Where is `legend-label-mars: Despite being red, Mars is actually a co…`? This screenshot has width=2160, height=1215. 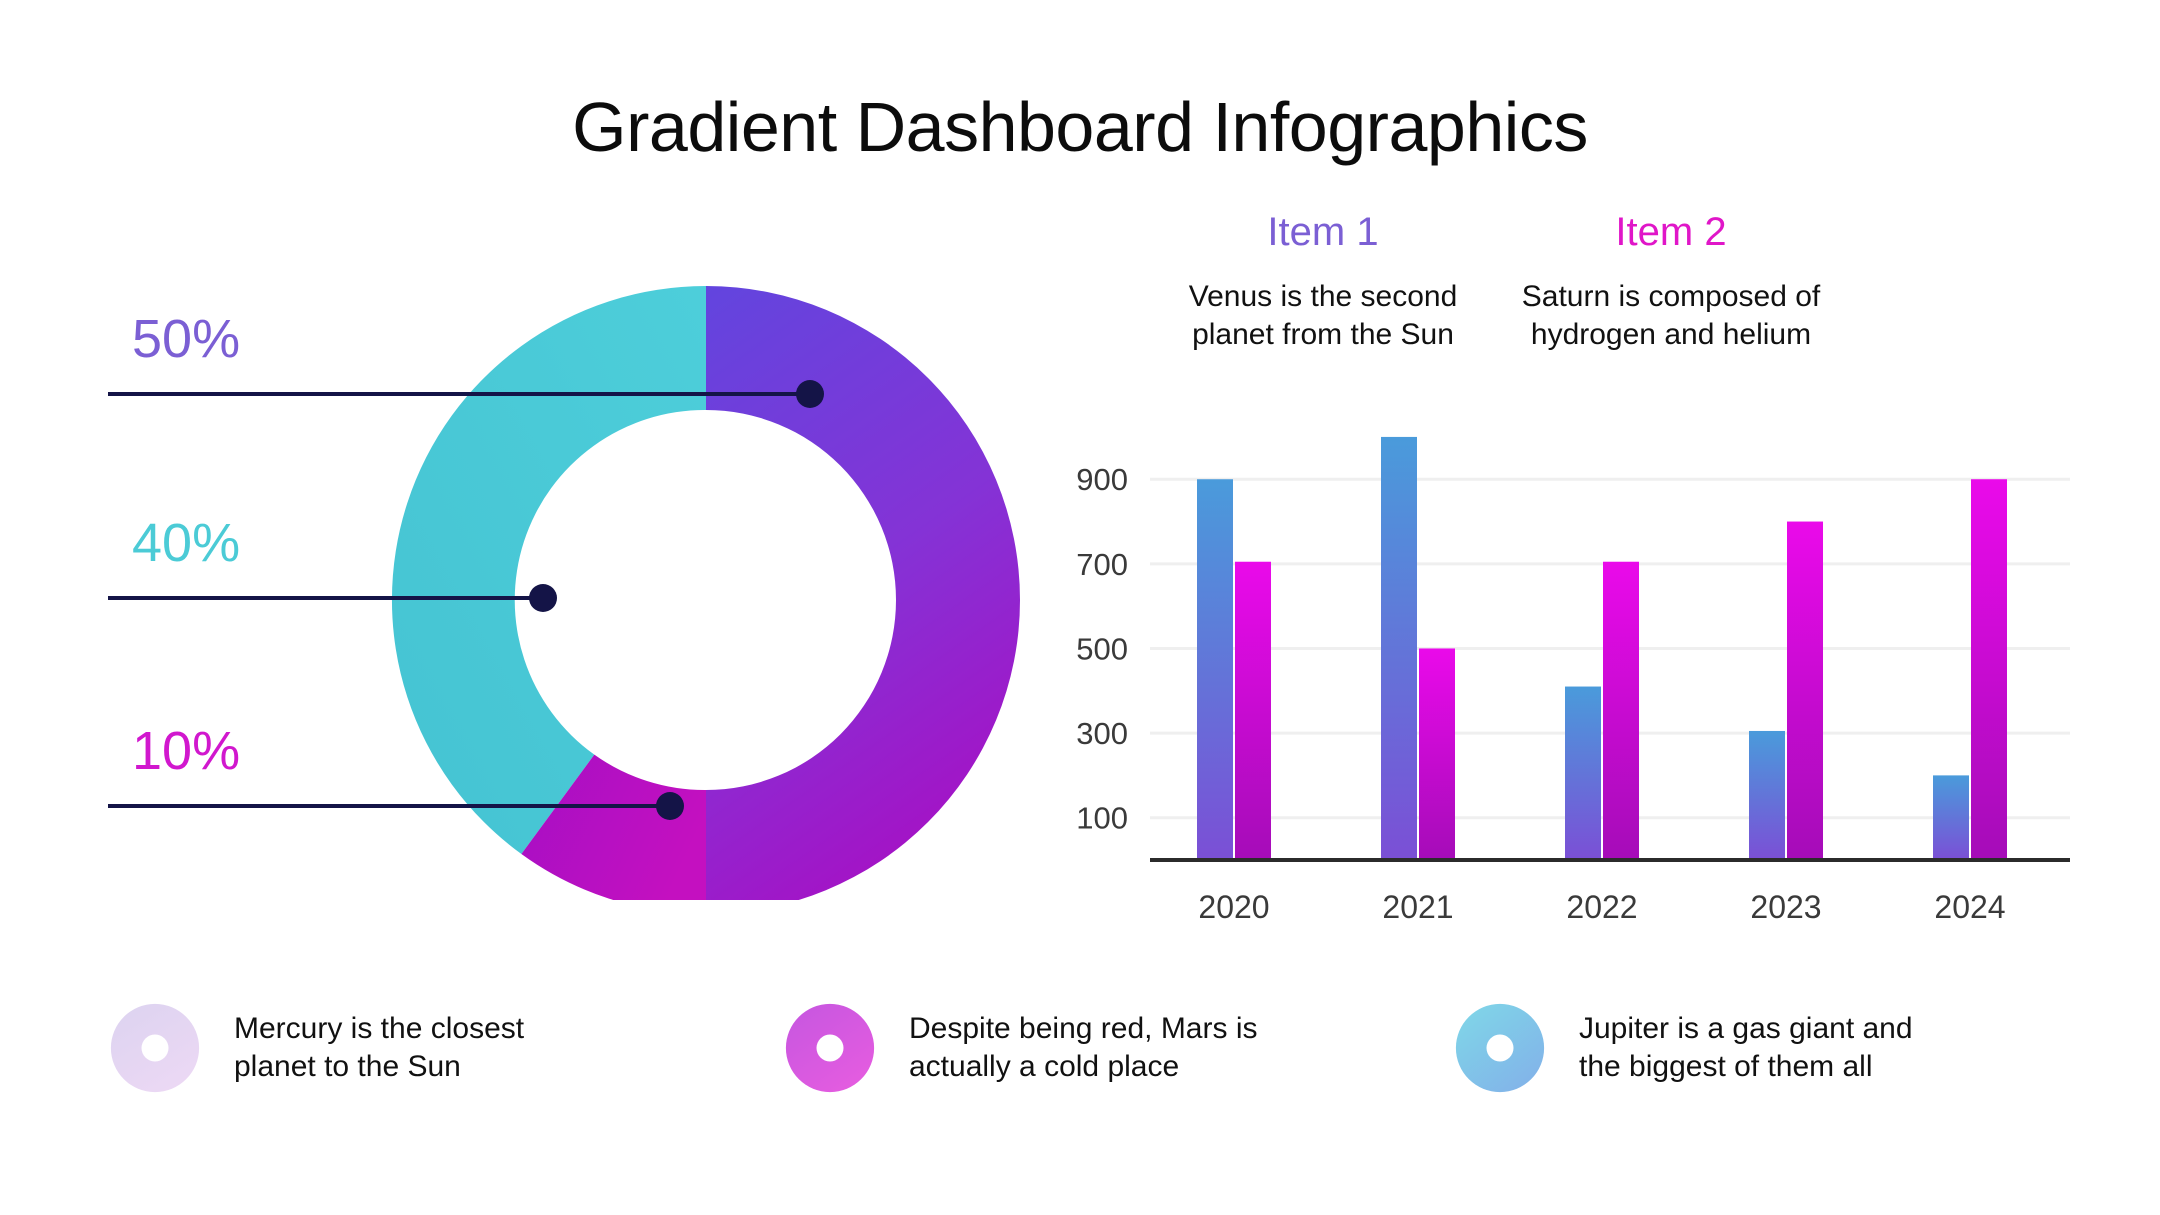
legend-label-mars: Despite being red, Mars is actually a co… is located at coordinates (1083, 1047).